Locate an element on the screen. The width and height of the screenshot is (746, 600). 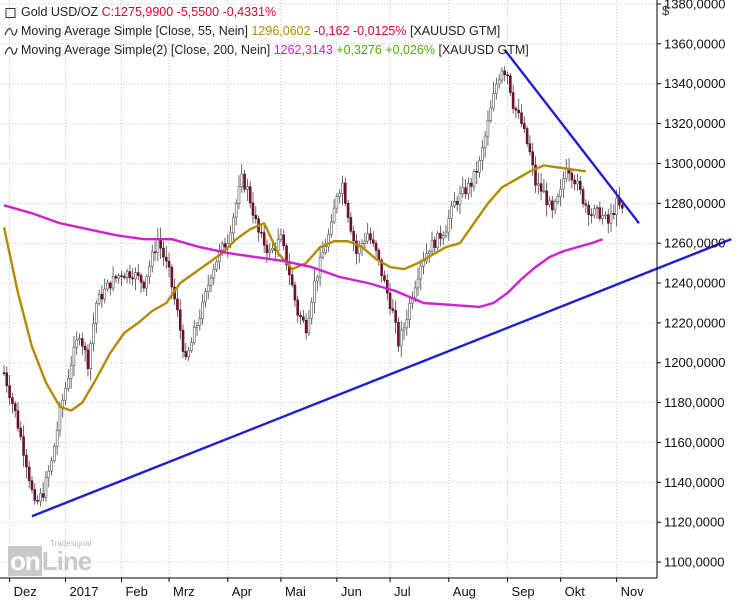
x-tick-label: Nov is located at coordinates (633, 591).